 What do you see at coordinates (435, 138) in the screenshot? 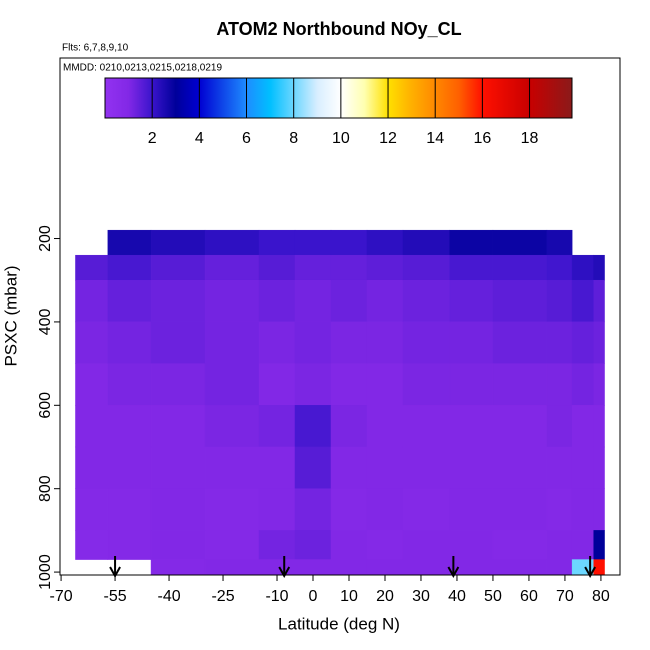
I see `colorbar-tick-label: 14` at bounding box center [435, 138].